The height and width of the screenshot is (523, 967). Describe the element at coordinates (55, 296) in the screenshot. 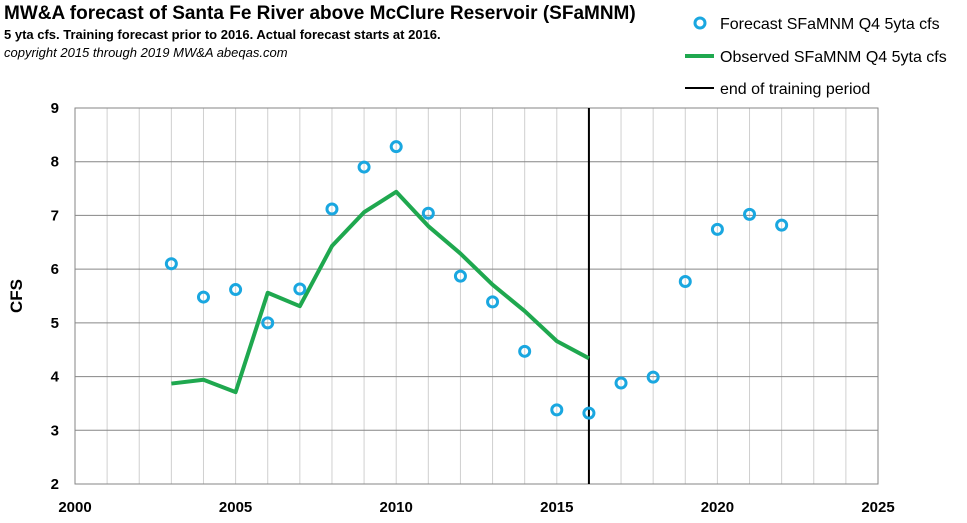

I see `y-tick-labels: 2 3 4 5 6 7 8 9` at that location.